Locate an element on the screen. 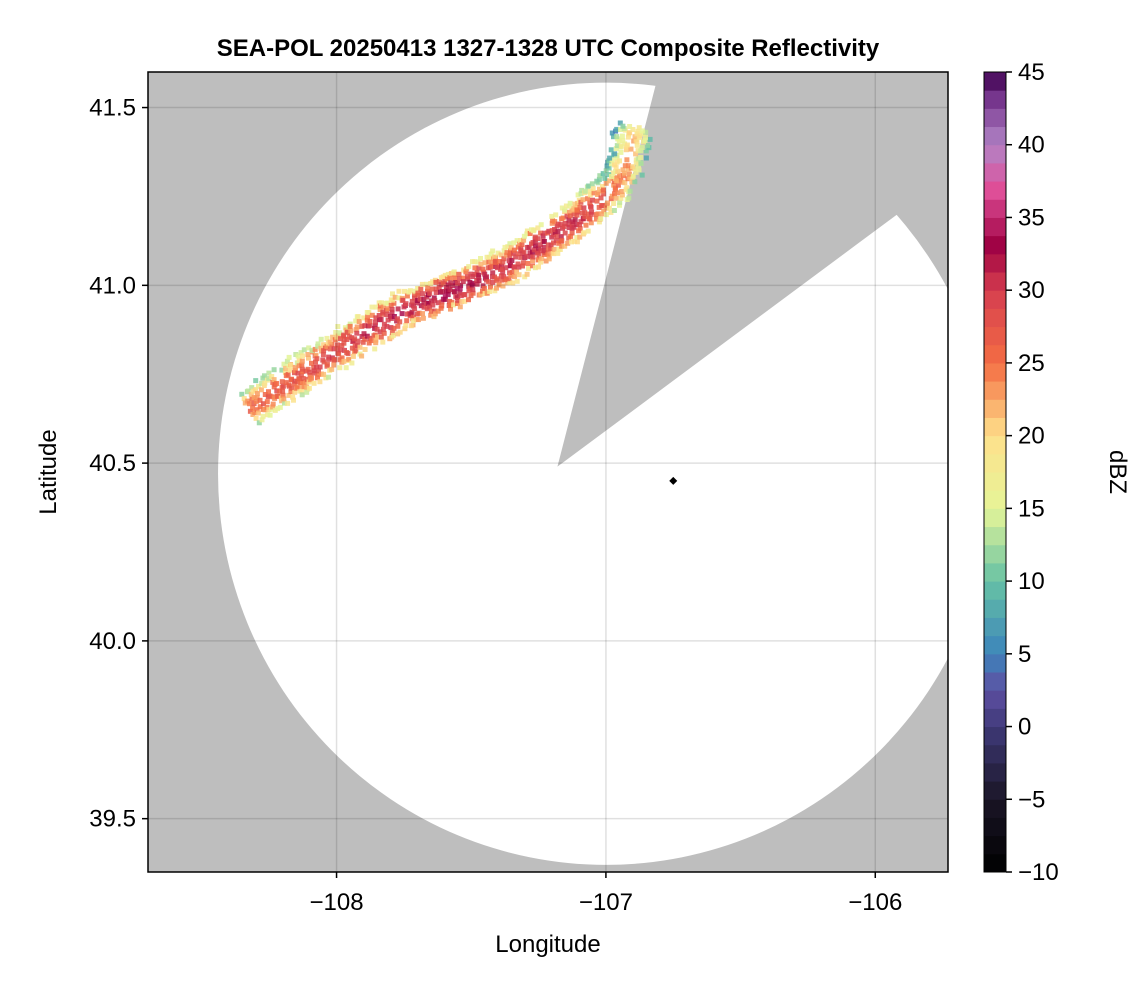 The image size is (1146, 990). colorbar-tick-label: 15 is located at coordinates (1031, 508).